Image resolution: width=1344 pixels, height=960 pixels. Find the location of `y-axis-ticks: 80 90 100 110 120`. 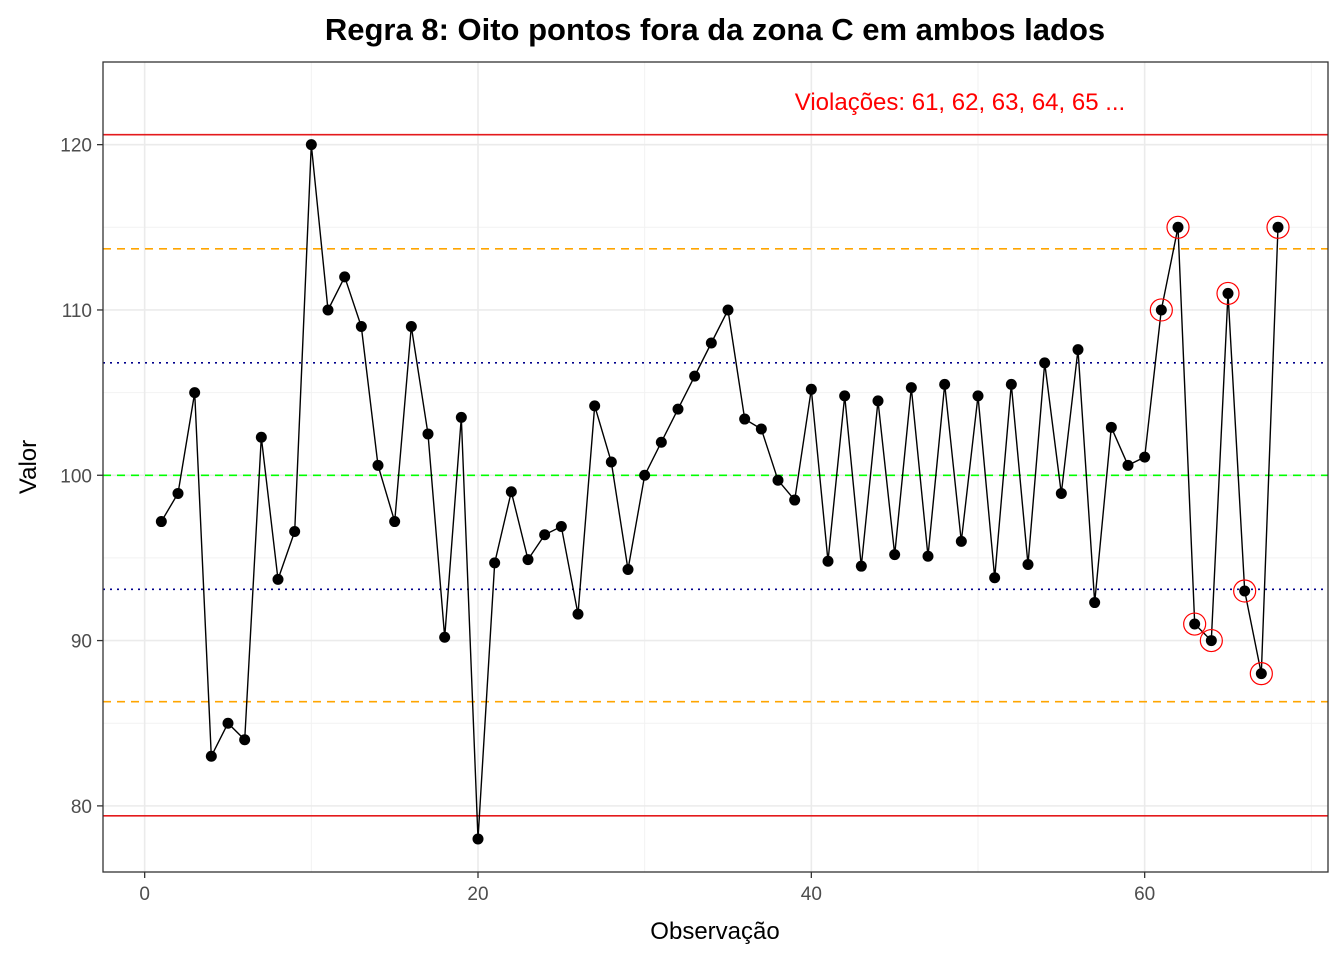

y-axis-ticks: 80 90 100 110 120 is located at coordinates (81, 477).